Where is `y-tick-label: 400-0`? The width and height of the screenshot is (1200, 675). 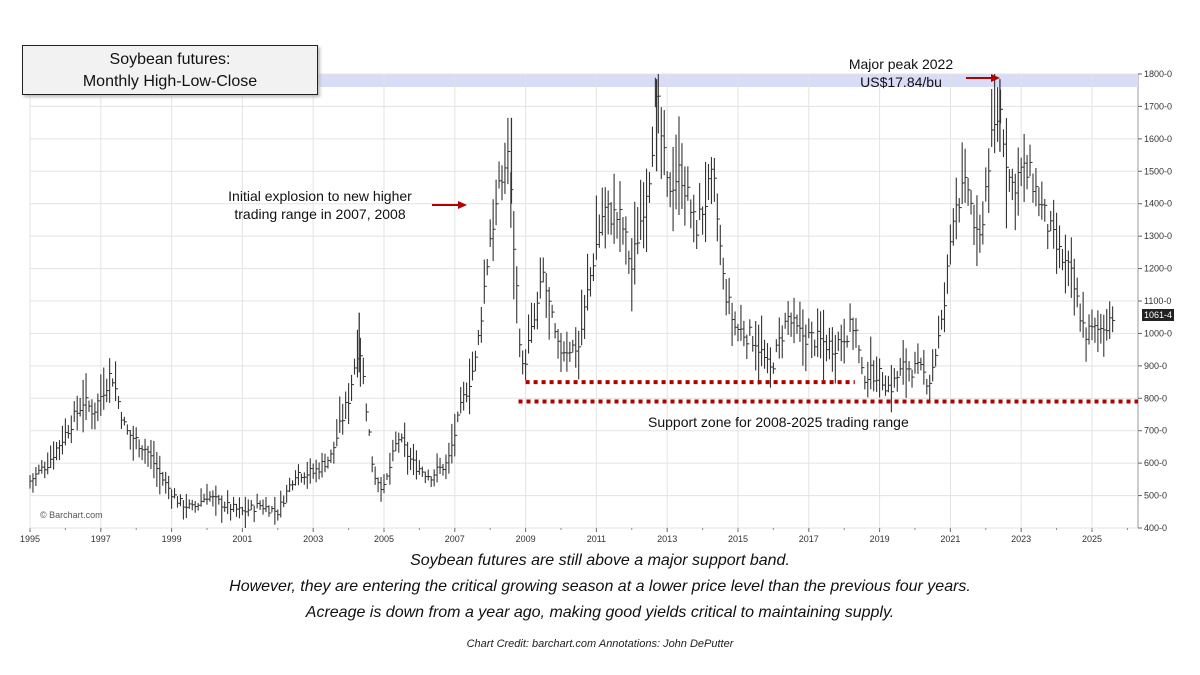
y-tick-label: 400-0 is located at coordinates (1155, 528).